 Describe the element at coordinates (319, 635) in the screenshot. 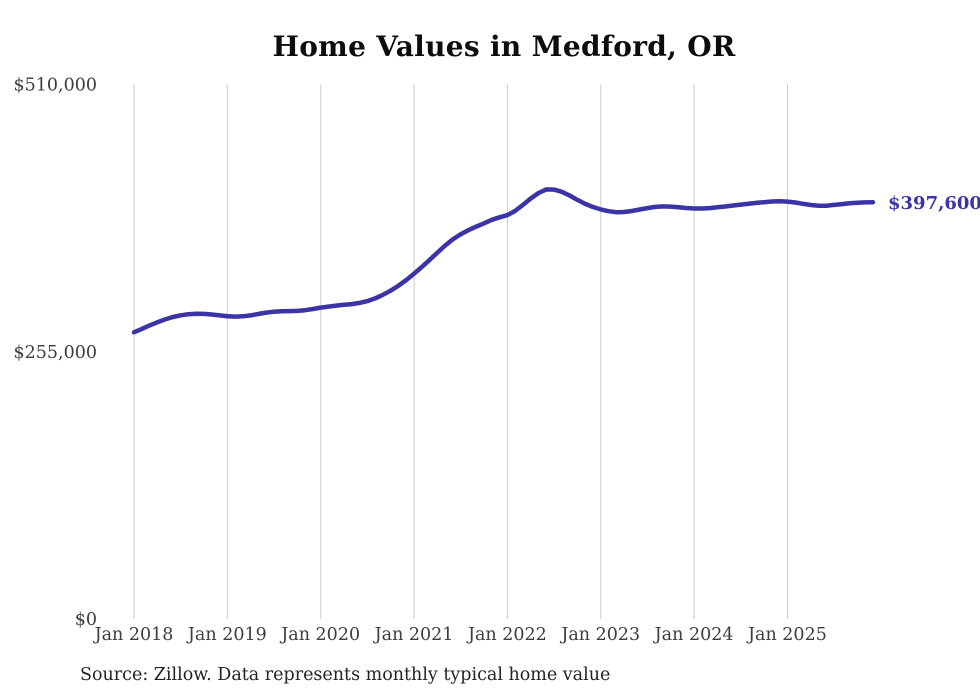

I see `x-tick-label: Jan 2020` at that location.